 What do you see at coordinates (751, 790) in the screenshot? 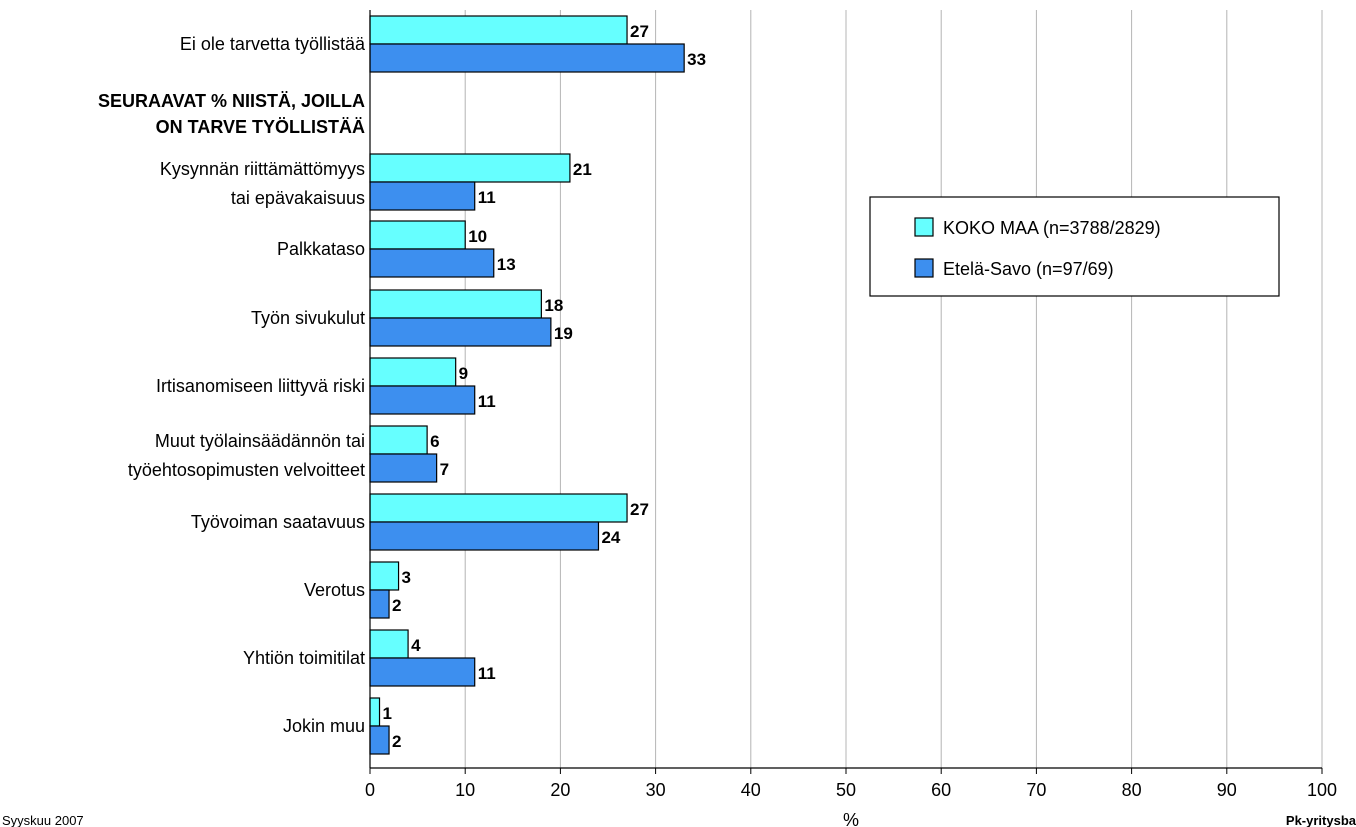
I see `x-tick-label: 40` at bounding box center [751, 790].